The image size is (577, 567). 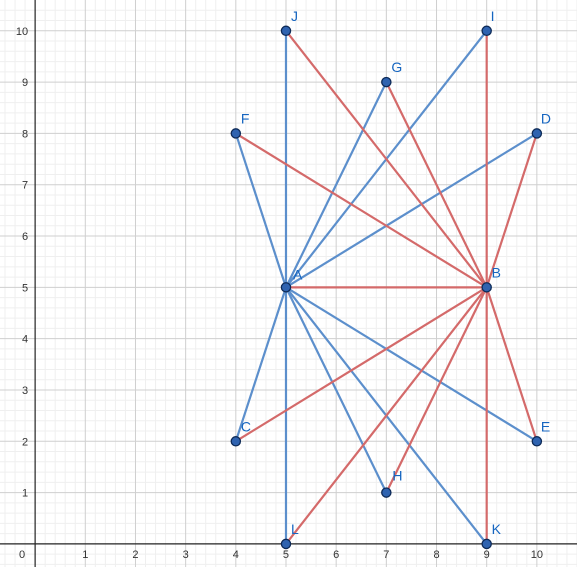 I want to click on segment-a-f, so click(x=261, y=210).